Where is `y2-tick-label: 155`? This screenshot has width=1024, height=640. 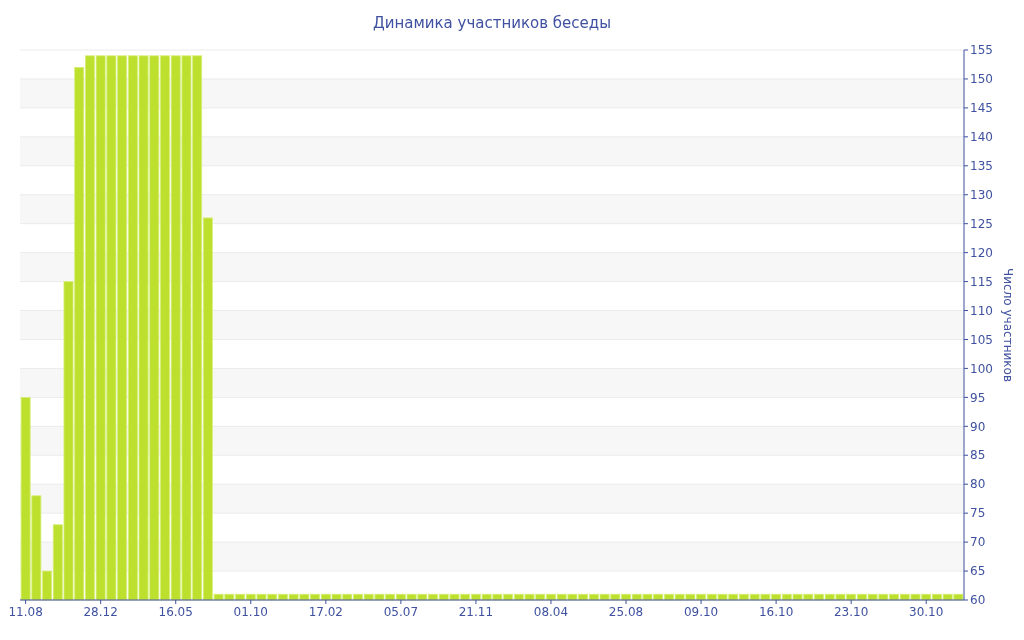
y2-tick-label: 155 is located at coordinates (981, 50).